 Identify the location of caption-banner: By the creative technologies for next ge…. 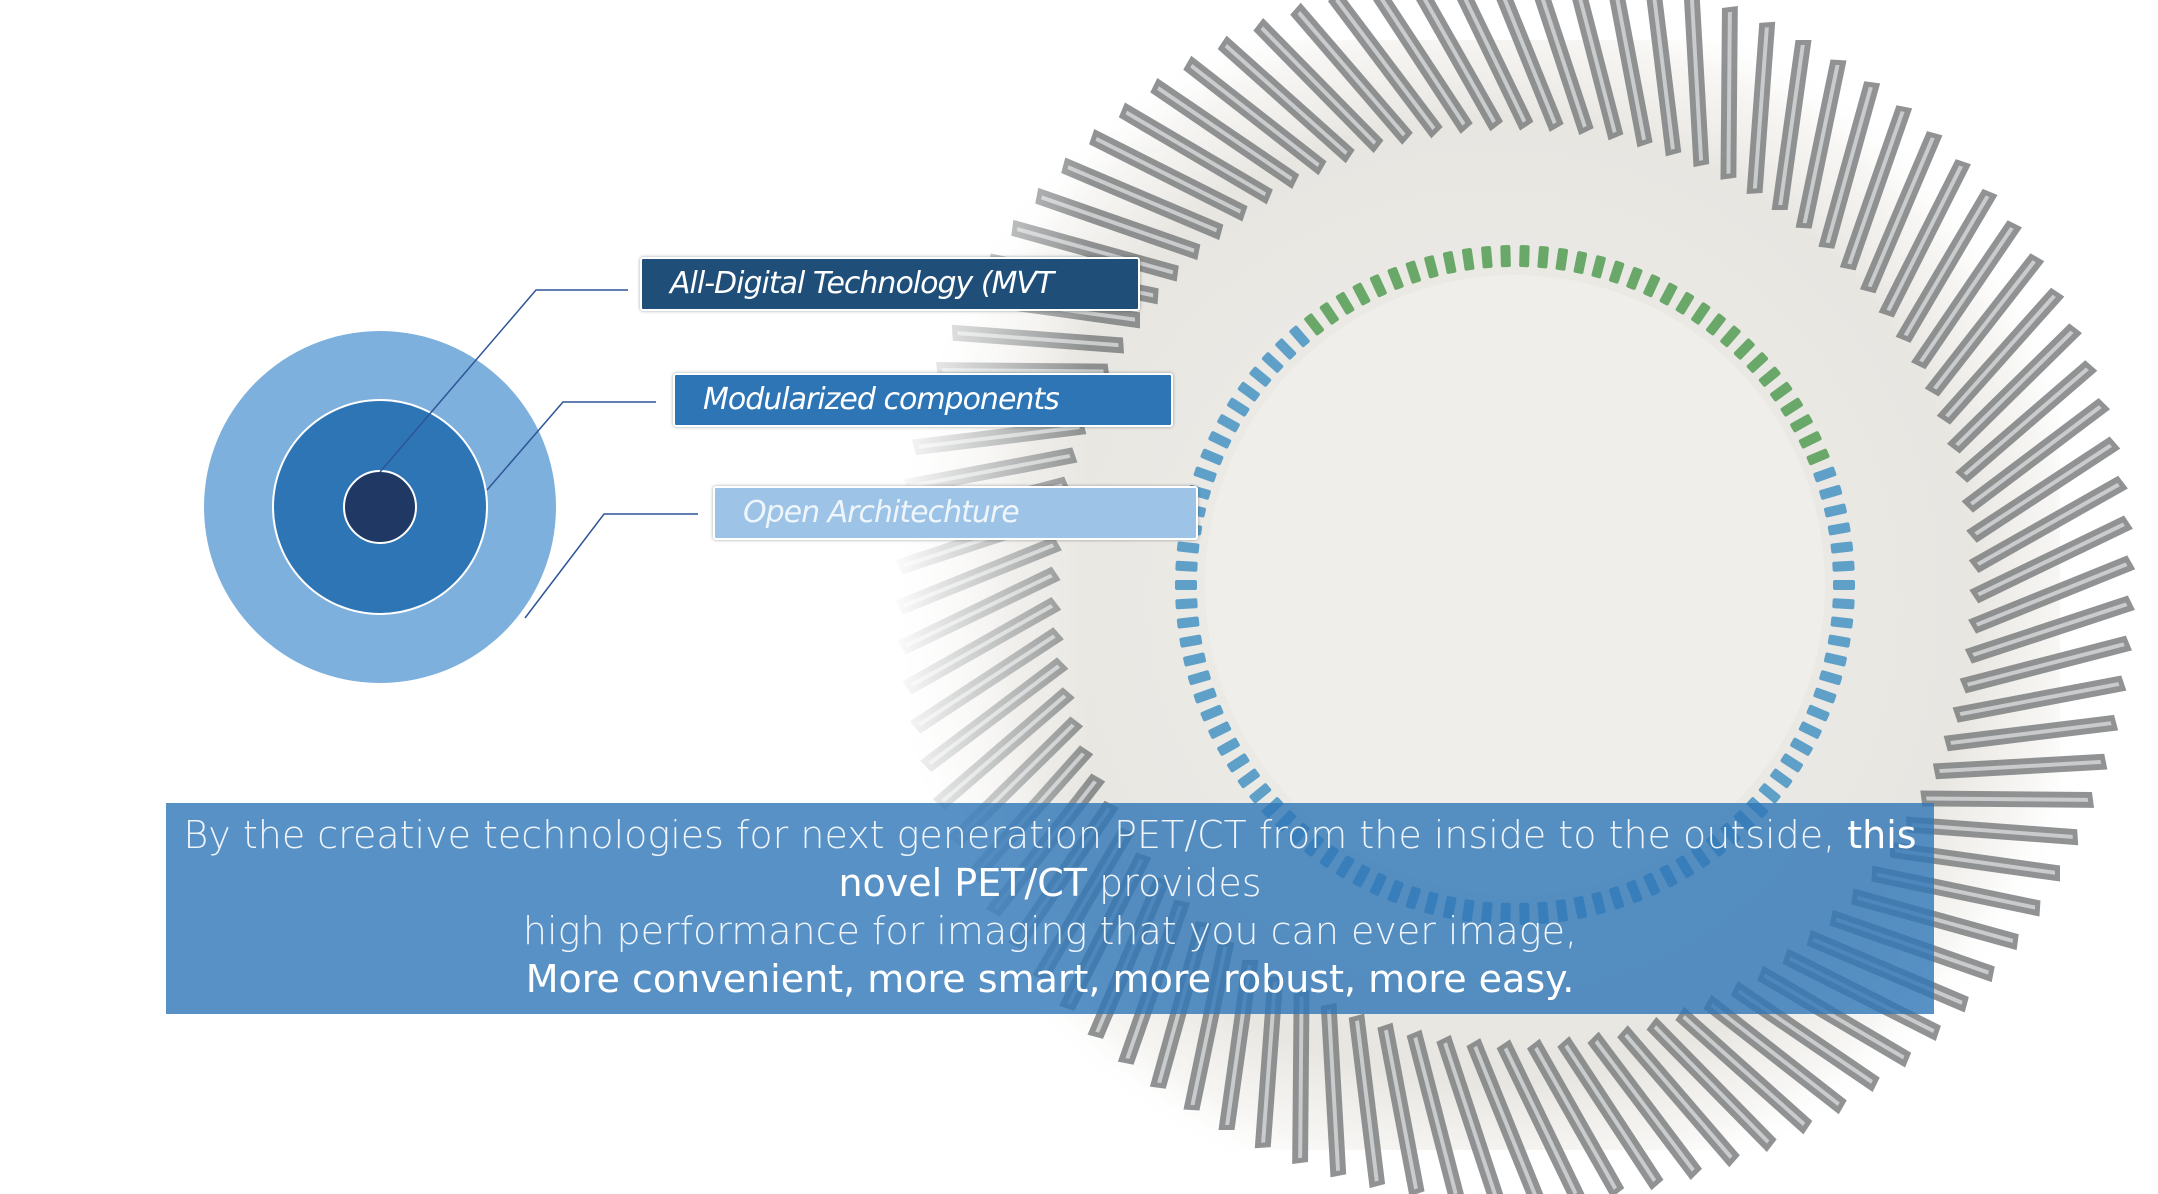
(1050, 908).